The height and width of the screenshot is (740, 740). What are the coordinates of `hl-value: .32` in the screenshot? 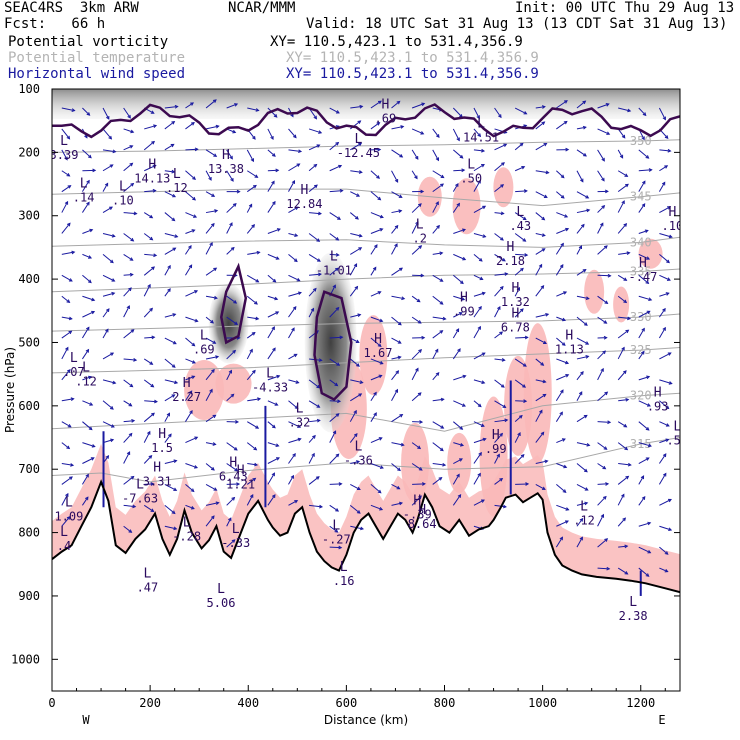 It's located at (300, 423).